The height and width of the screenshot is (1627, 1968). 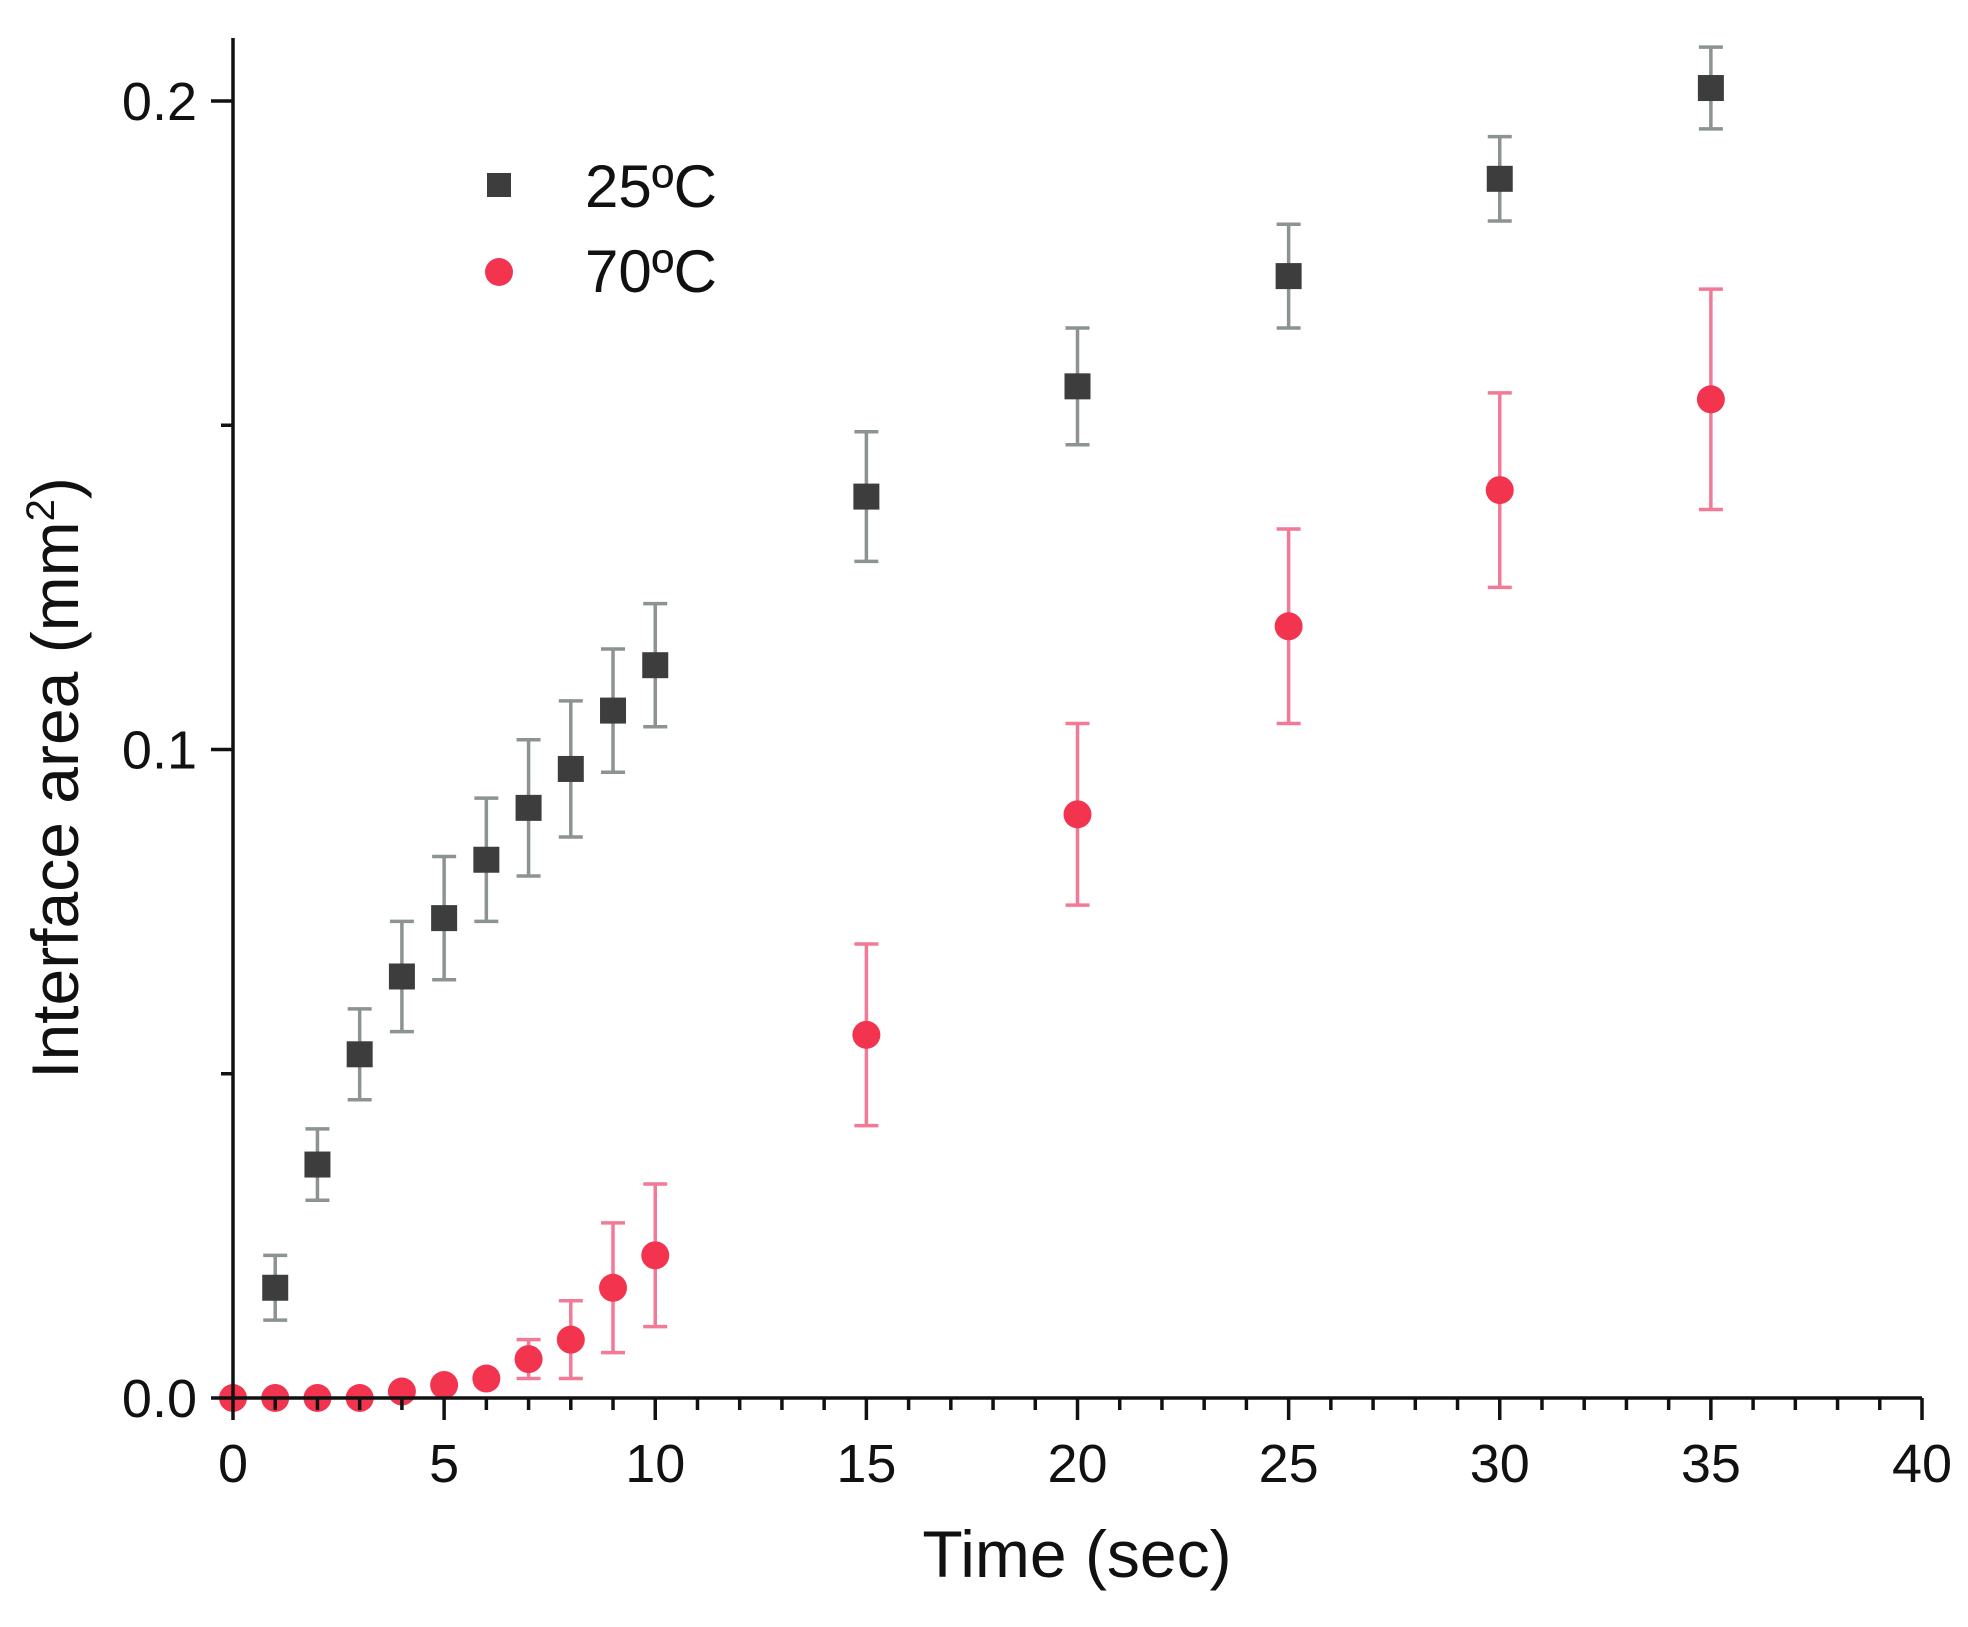 I want to click on x-tick-label: 5, so click(x=444, y=1464).